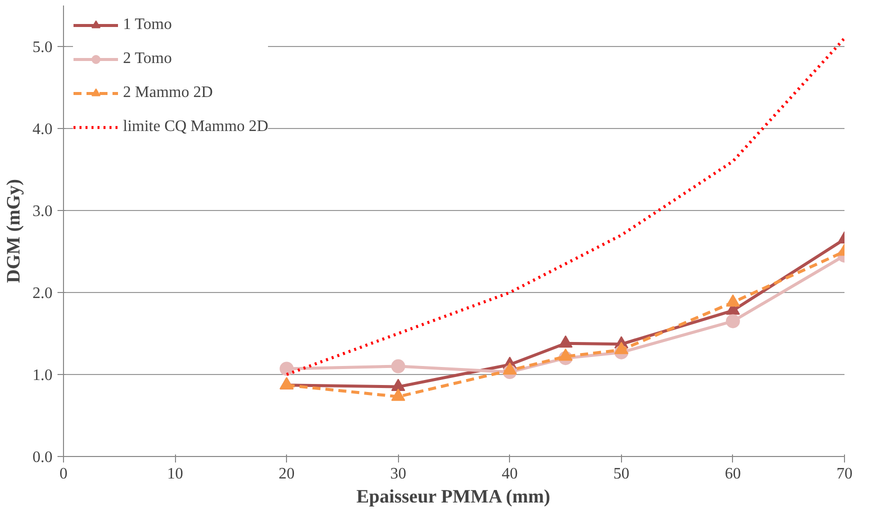  I want to click on legend-label: 2 Tomo, so click(147, 59).